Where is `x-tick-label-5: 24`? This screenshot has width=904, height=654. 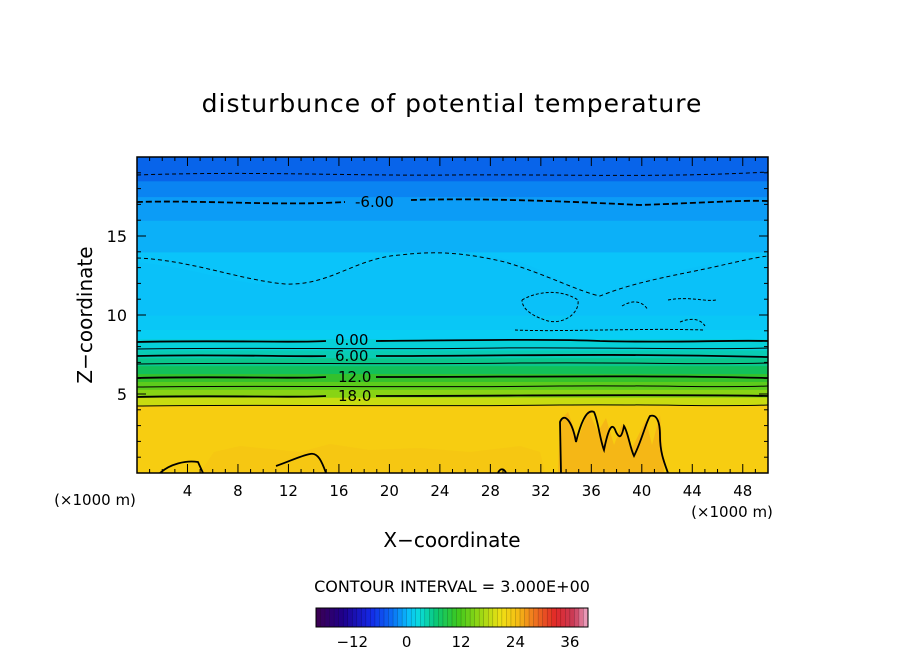
x-tick-label-5: 24 is located at coordinates (439, 491).